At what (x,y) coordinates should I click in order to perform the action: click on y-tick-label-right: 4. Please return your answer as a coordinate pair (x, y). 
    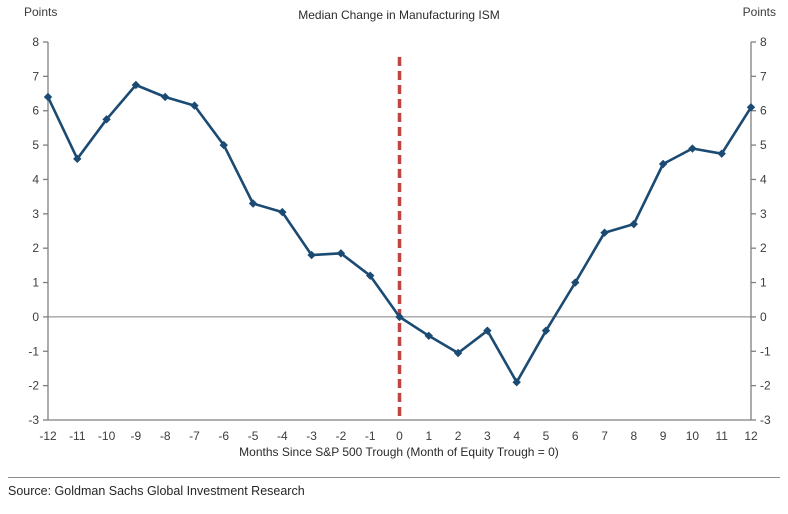
    Looking at the image, I should click on (763, 179).